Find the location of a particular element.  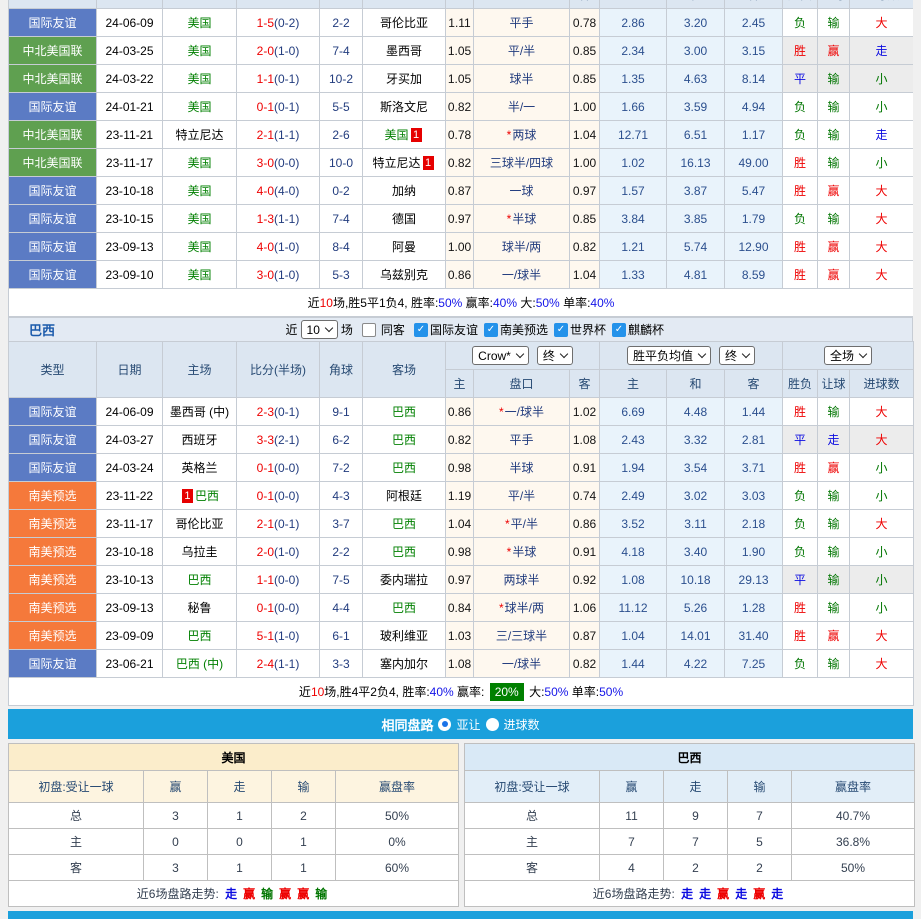

draw-mean-odds-cell: 3.85 is located at coordinates (695, 218).